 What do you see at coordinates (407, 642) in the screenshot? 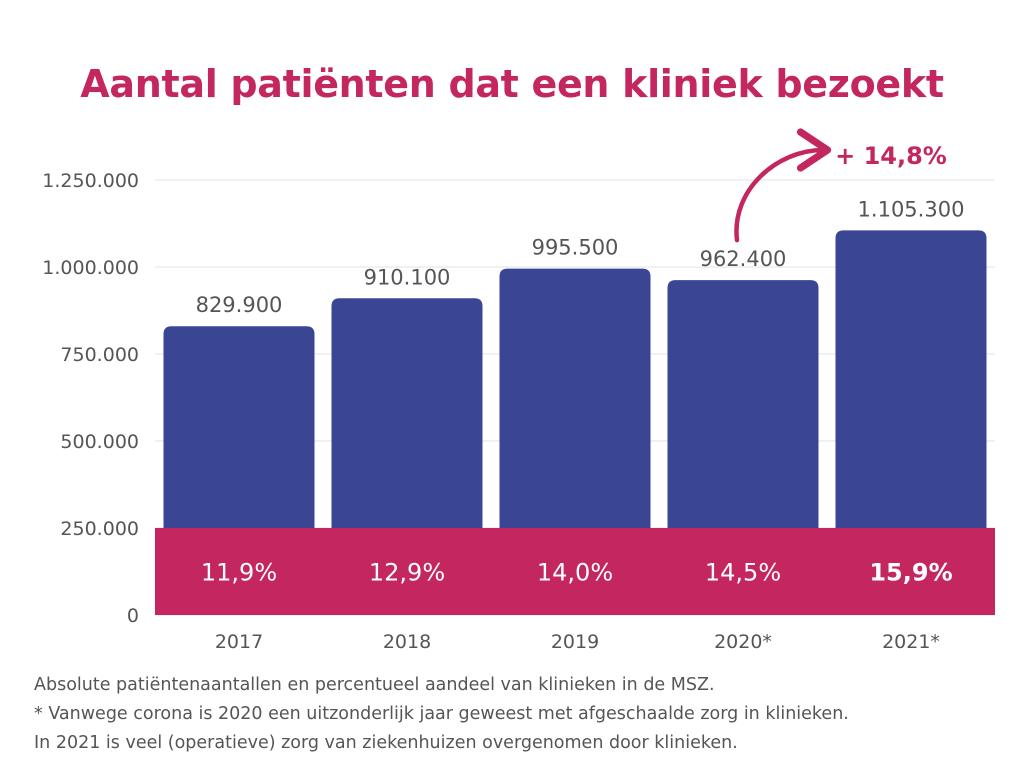
I see `x-tick-label: 2018` at bounding box center [407, 642].